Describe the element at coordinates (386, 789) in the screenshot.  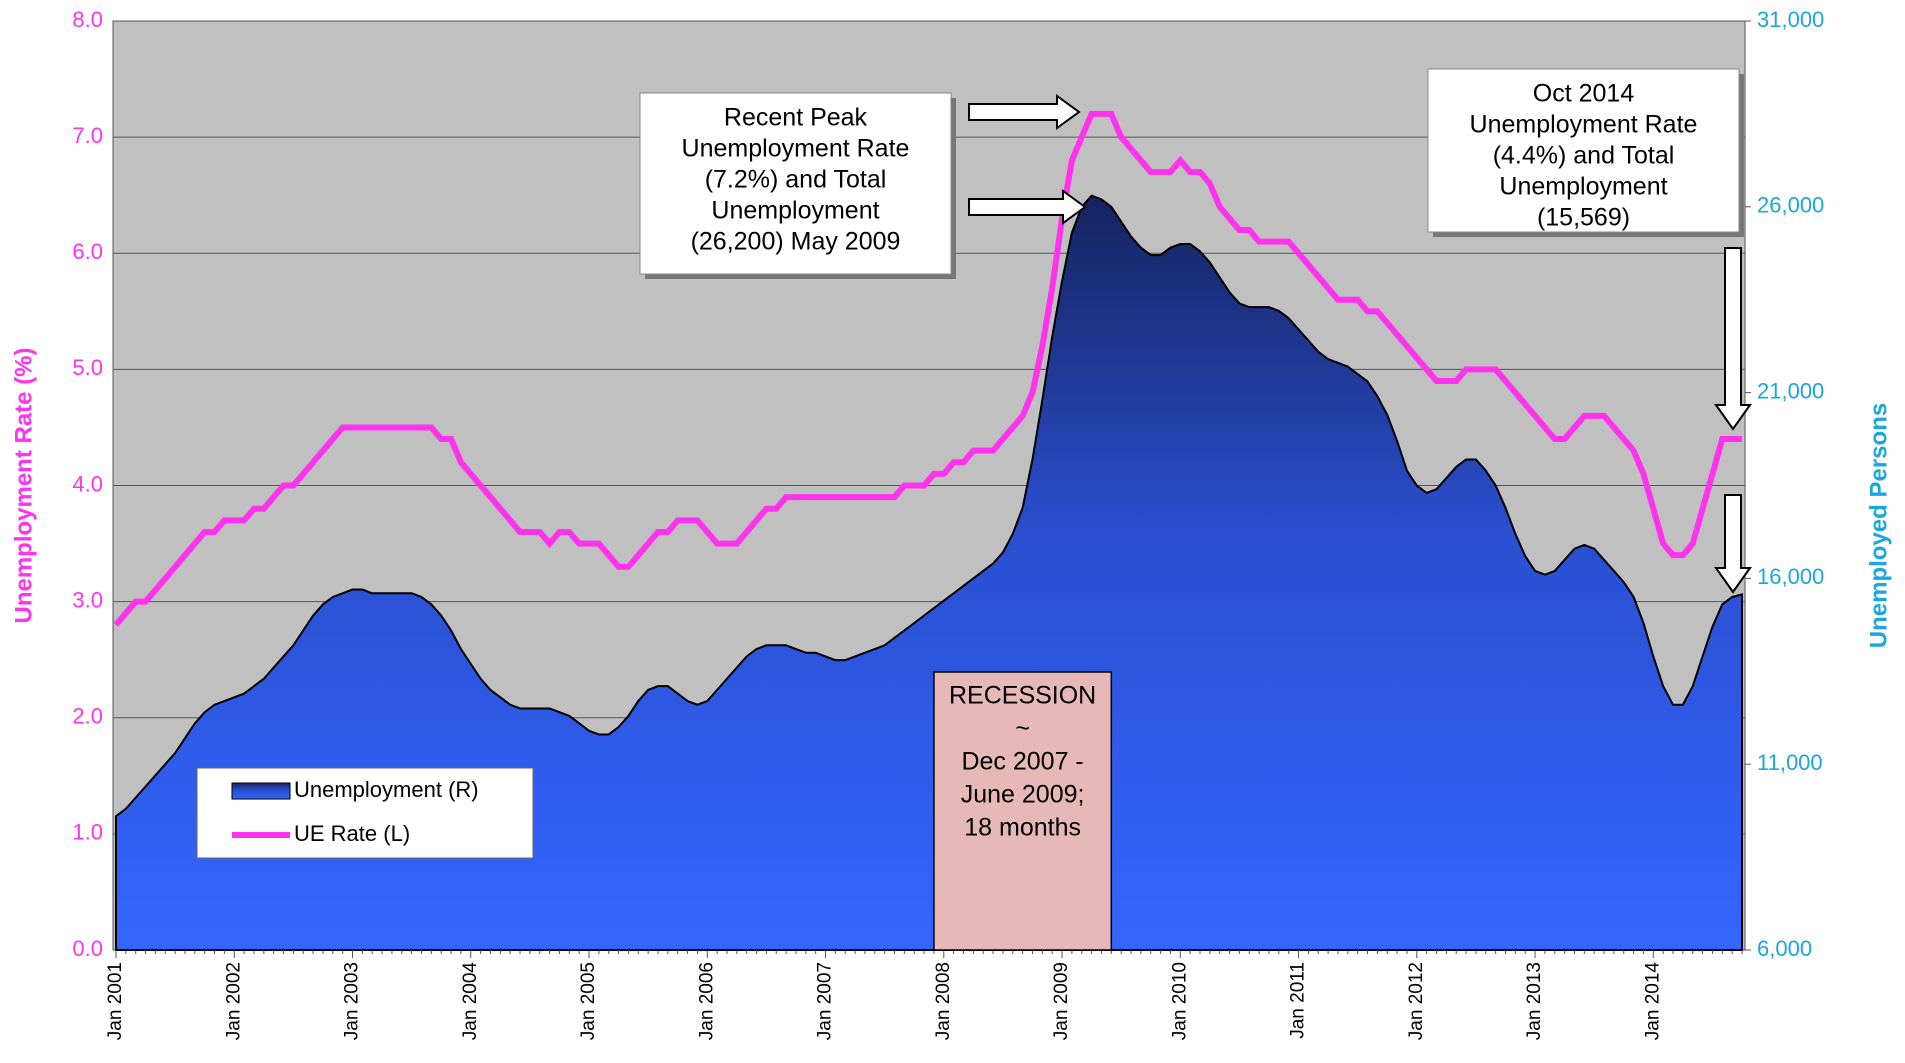
I see `legend-label: Unemployment (R)` at that location.